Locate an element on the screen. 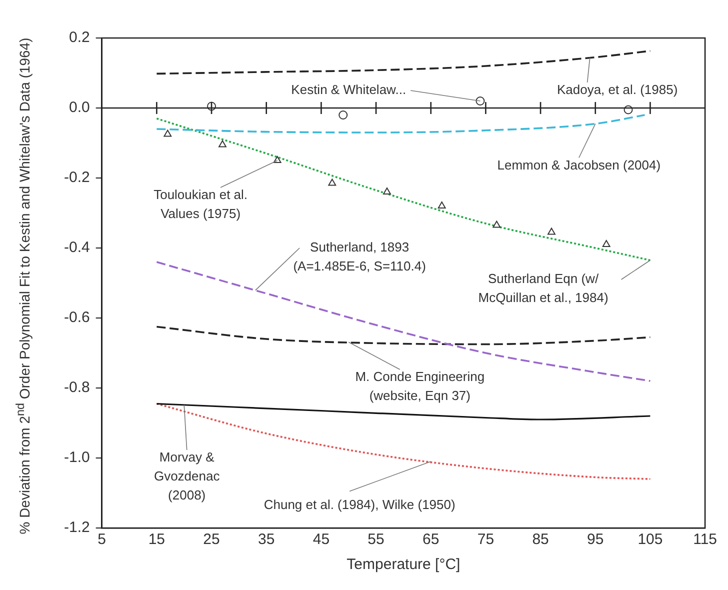 The image size is (728, 590). y-tick-label: 0.2 is located at coordinates (79, 37).